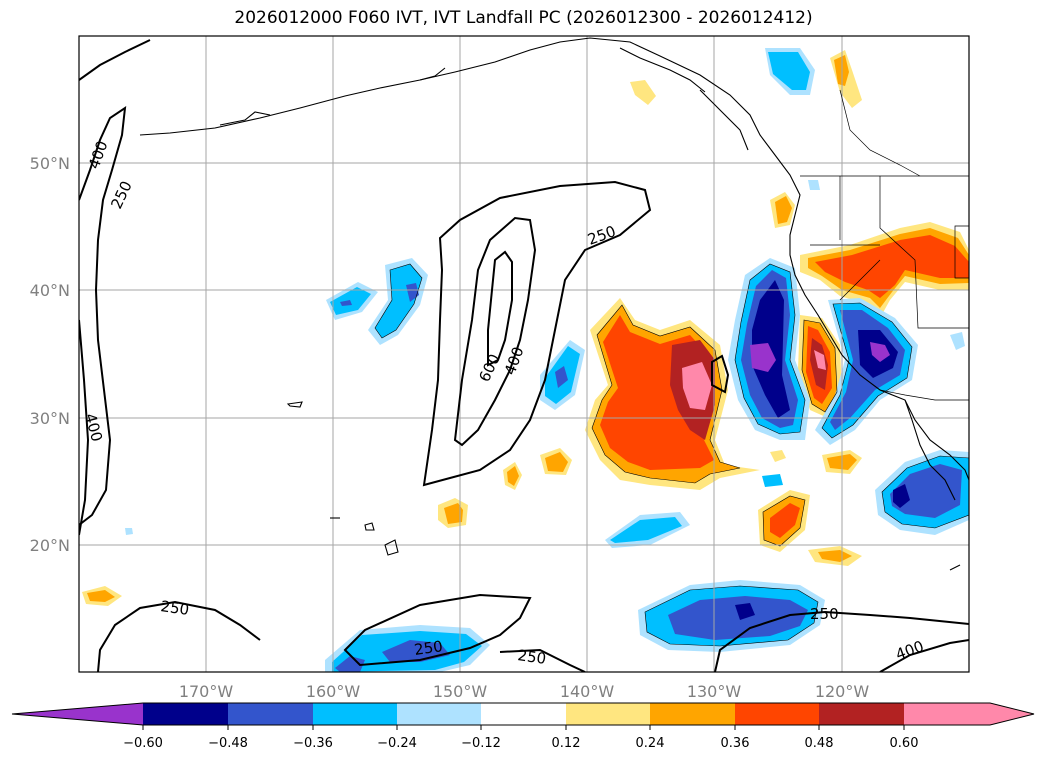  I want to click on lon-label: 140°W, so click(587, 691).